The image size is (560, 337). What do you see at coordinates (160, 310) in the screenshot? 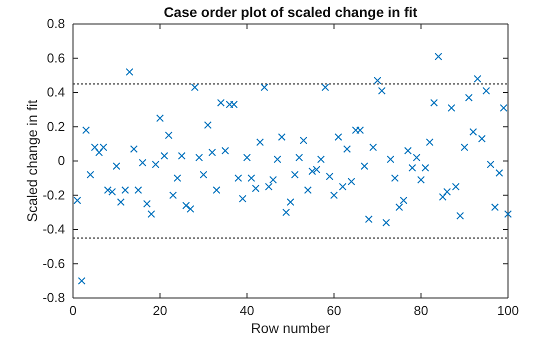
I see `x-tick-label: 20` at bounding box center [160, 310].